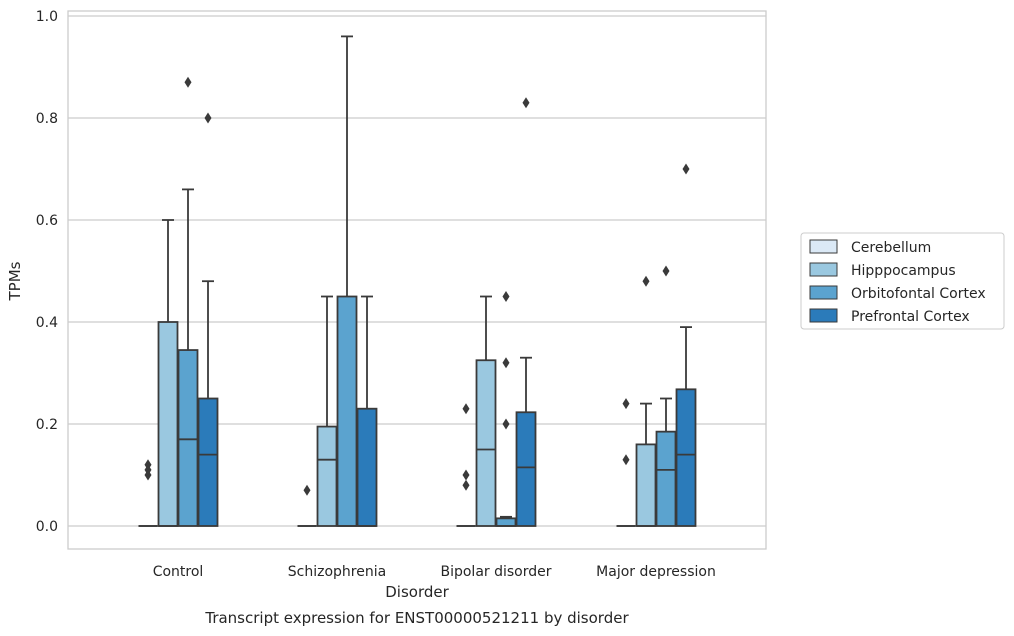 The height and width of the screenshot is (636, 1014). Describe the element at coordinates (891, 248) in the screenshot. I see `legend-label: Cerebellum` at that location.